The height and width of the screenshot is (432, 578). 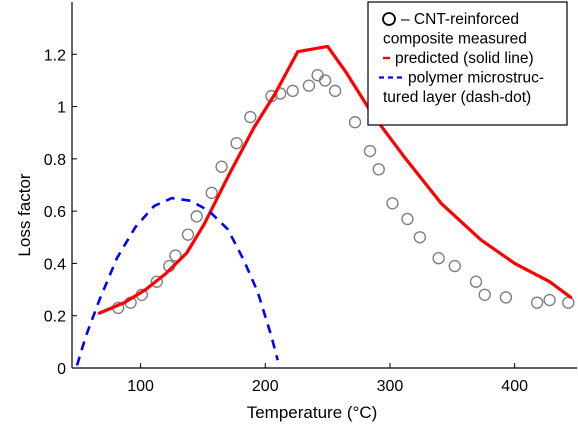 What do you see at coordinates (457, 97) in the screenshot?
I see `legend-label: tured layer (dash-dot)` at bounding box center [457, 97].